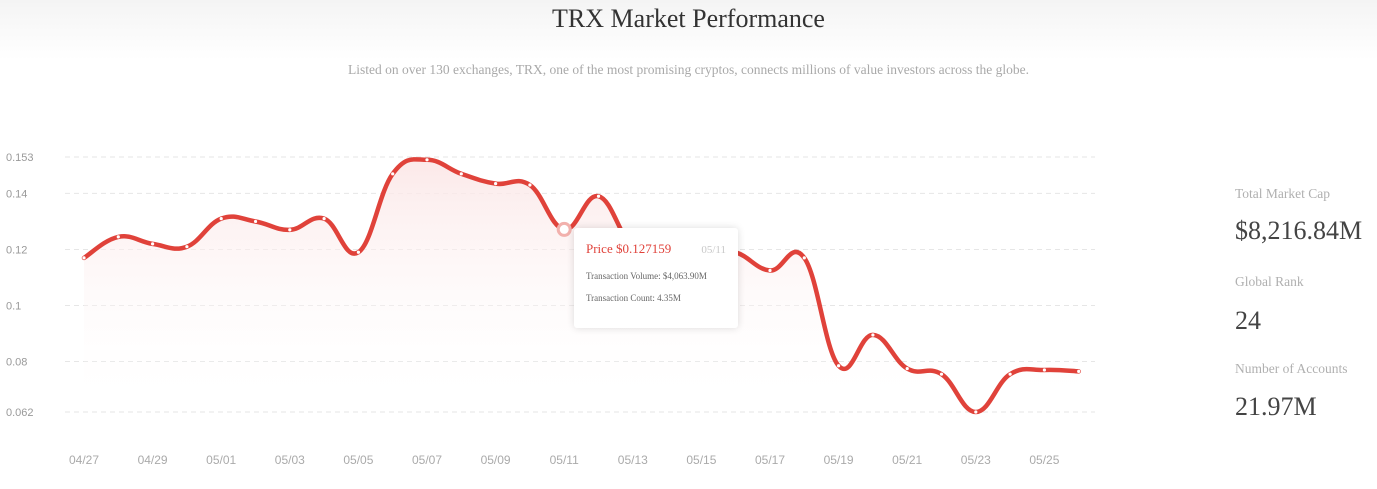 The height and width of the screenshot is (489, 1377). What do you see at coordinates (1291, 368) in the screenshot?
I see `accounts-label: Number of Accounts` at bounding box center [1291, 368].